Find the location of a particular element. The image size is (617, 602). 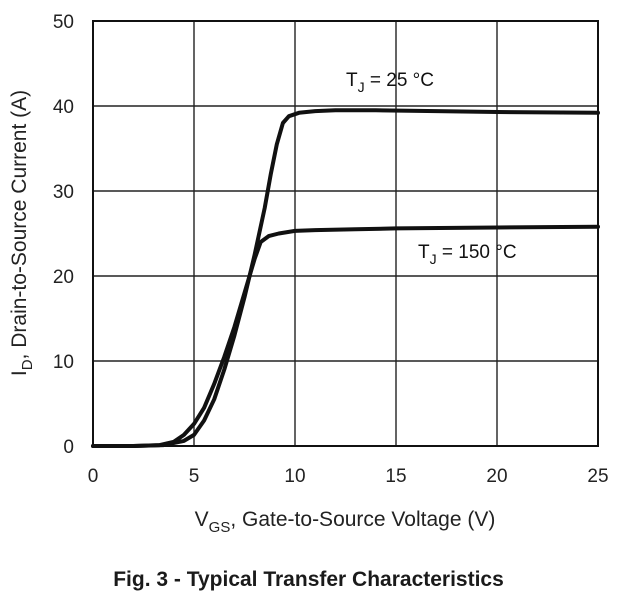

y-tick-label: 50 is located at coordinates (63, 22).